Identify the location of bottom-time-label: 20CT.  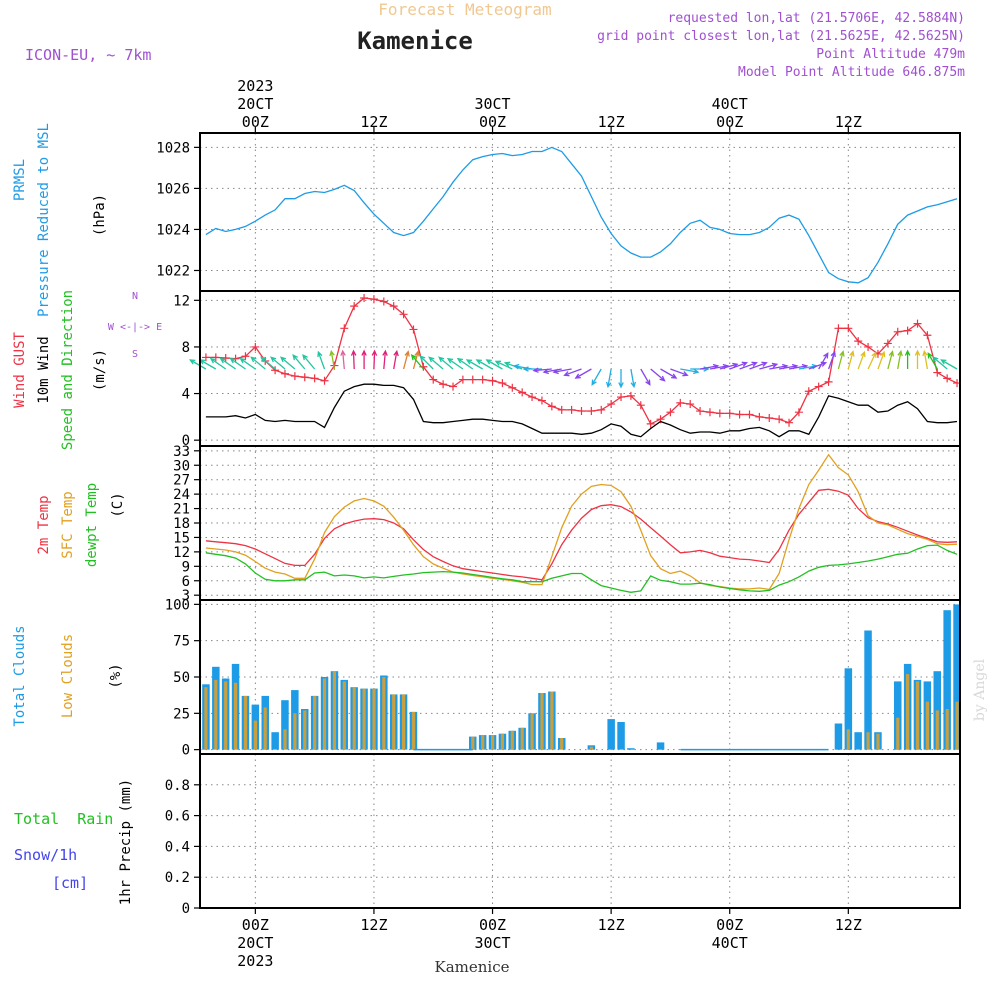
(255, 943).